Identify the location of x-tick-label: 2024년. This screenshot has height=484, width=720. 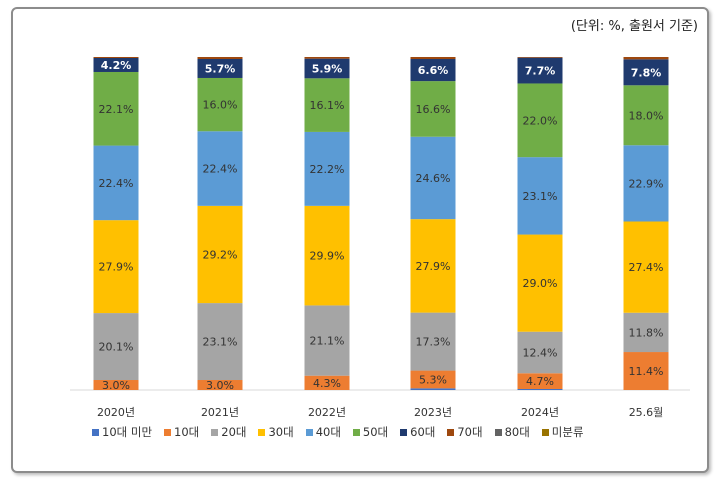
(540, 412).